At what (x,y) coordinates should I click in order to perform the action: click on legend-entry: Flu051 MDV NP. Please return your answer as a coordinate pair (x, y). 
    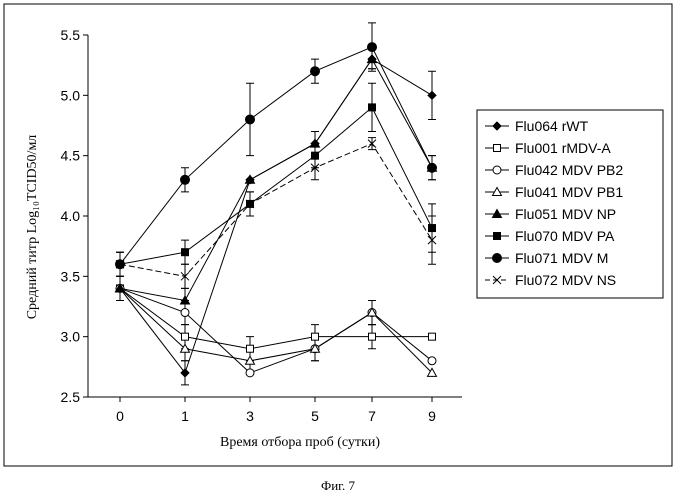
    Looking at the image, I should click on (565, 214).